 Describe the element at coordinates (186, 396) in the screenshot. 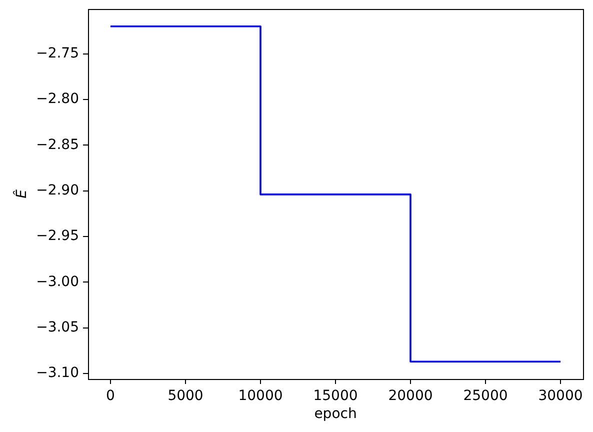

I see `x-tick-label: 5000` at that location.